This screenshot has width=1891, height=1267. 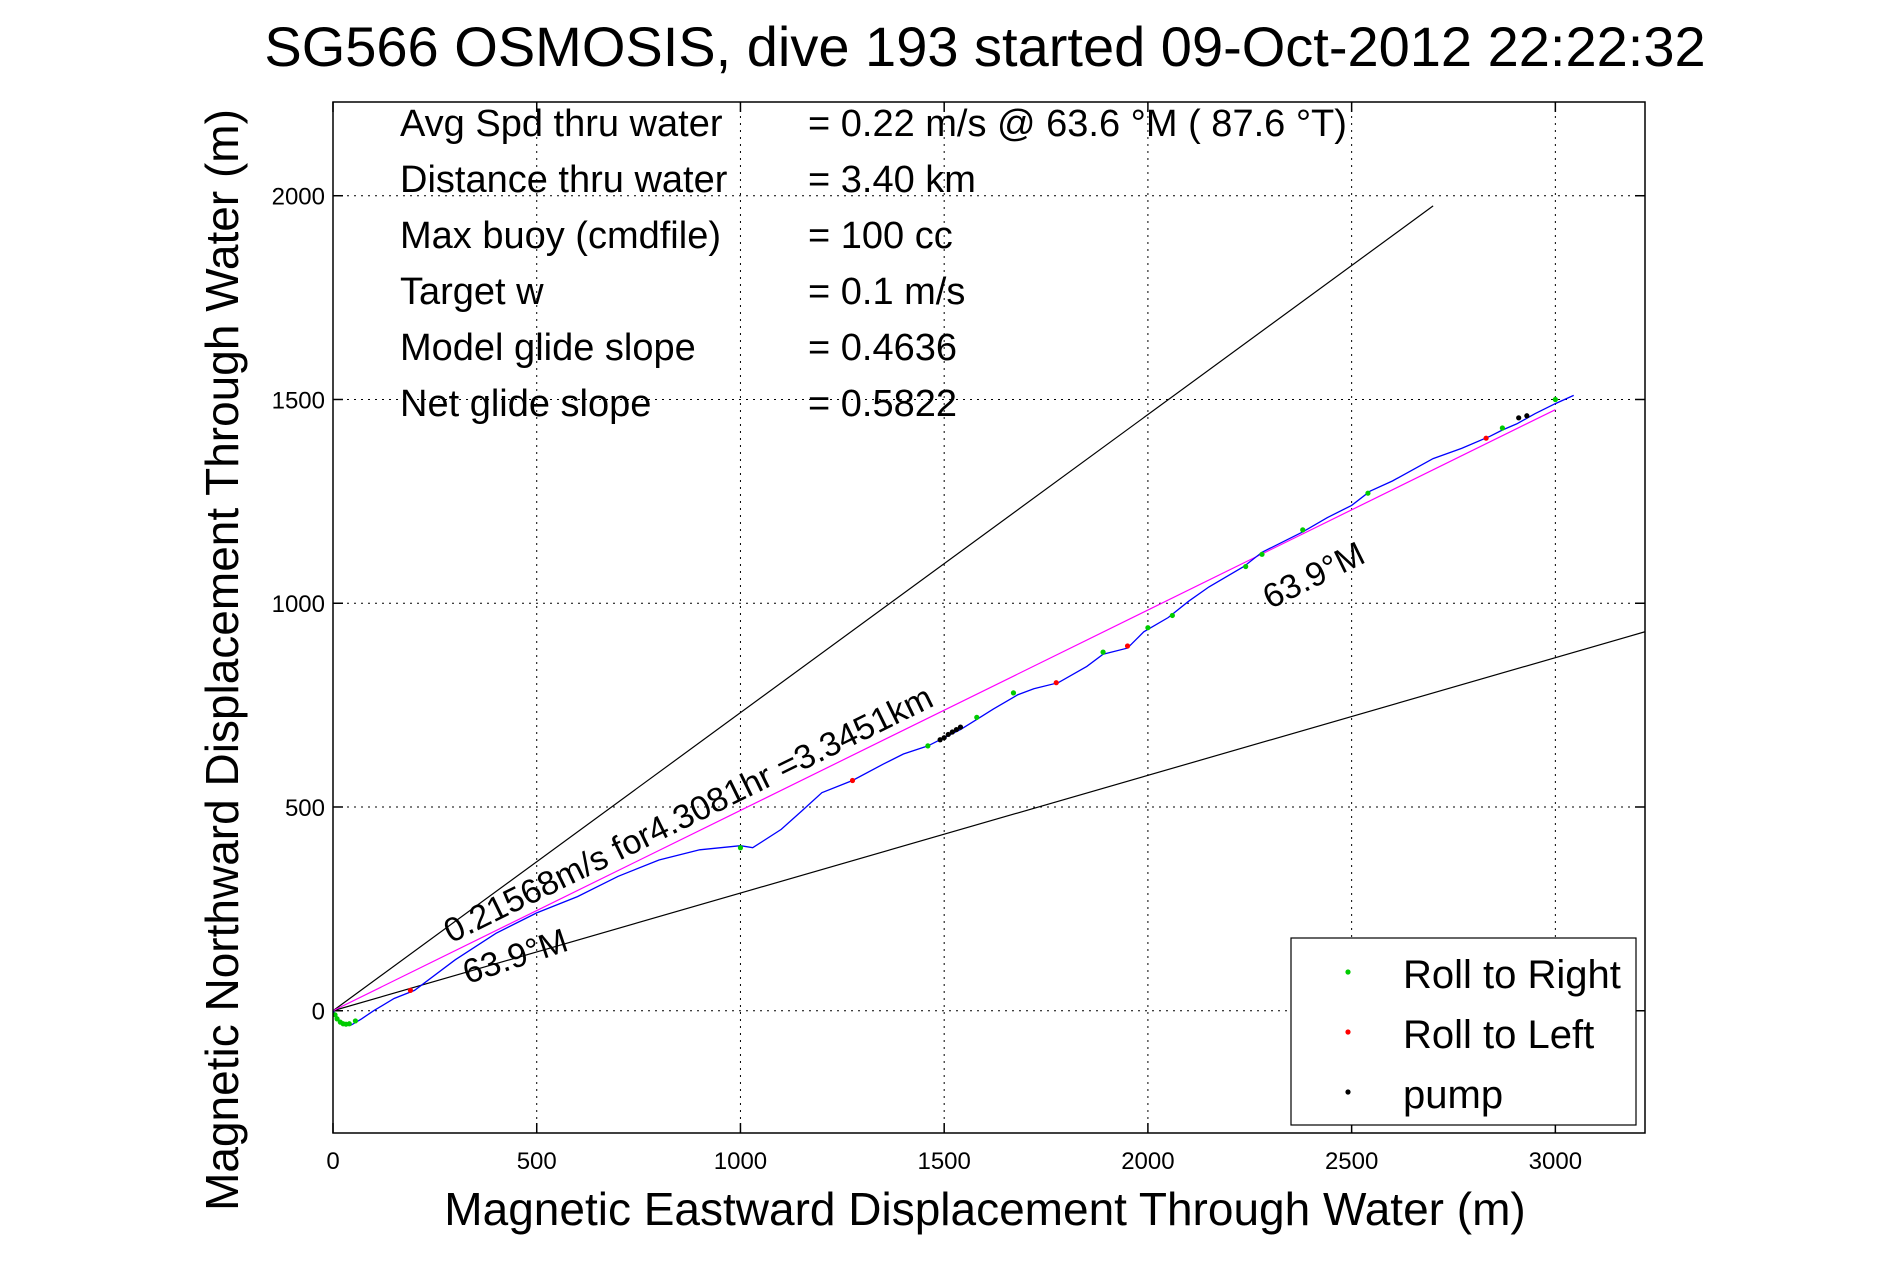 What do you see at coordinates (886, 292) in the screenshot?
I see `info-value: = 0.1 m/s` at bounding box center [886, 292].